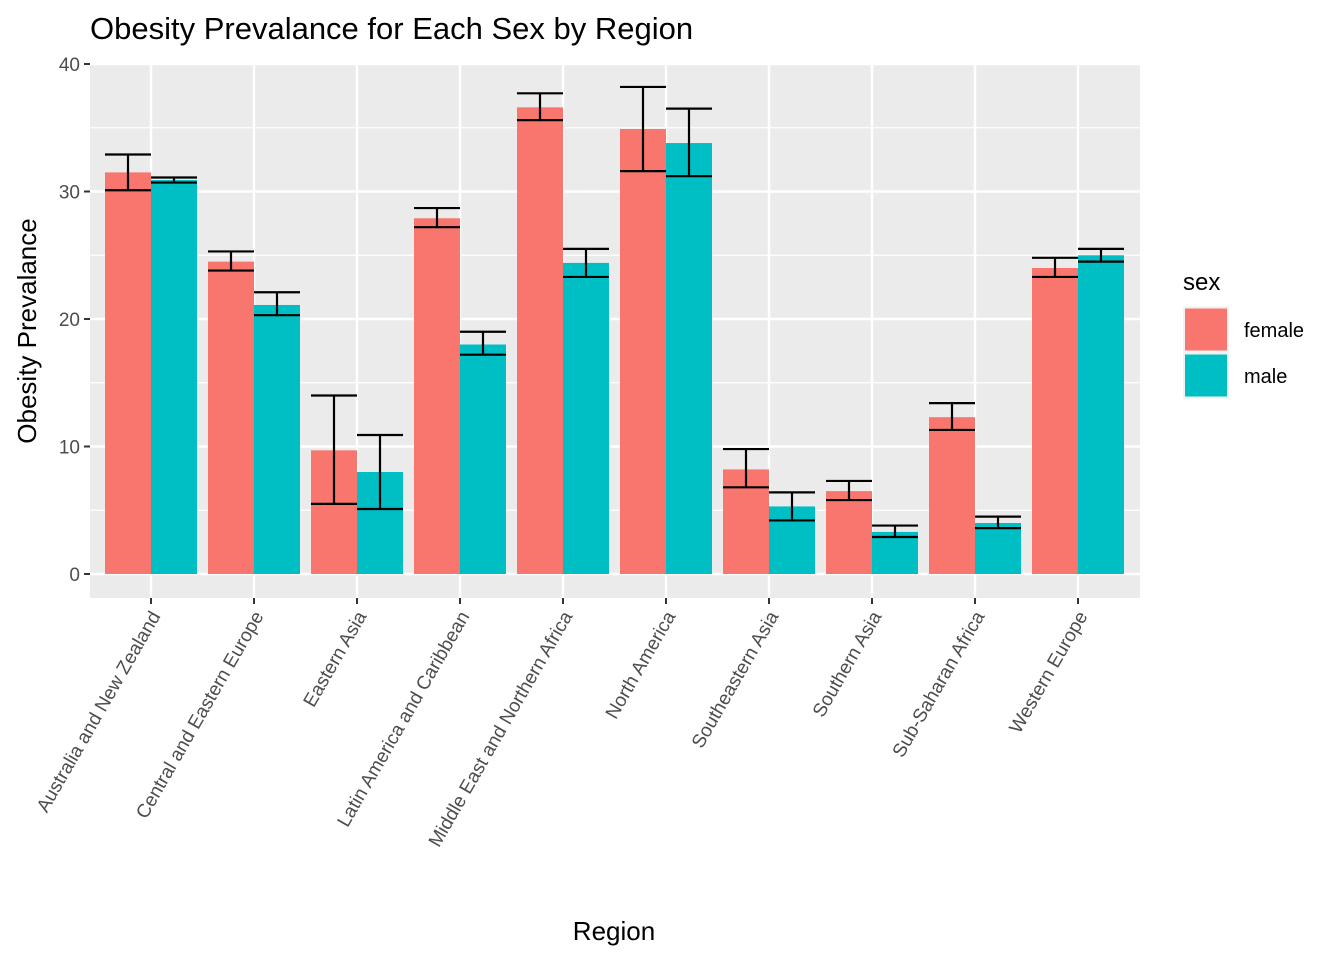 The height and width of the screenshot is (960, 1344). Describe the element at coordinates (939, 685) in the screenshot. I see `x-tick-label: Sub-Saharan Africa` at that location.